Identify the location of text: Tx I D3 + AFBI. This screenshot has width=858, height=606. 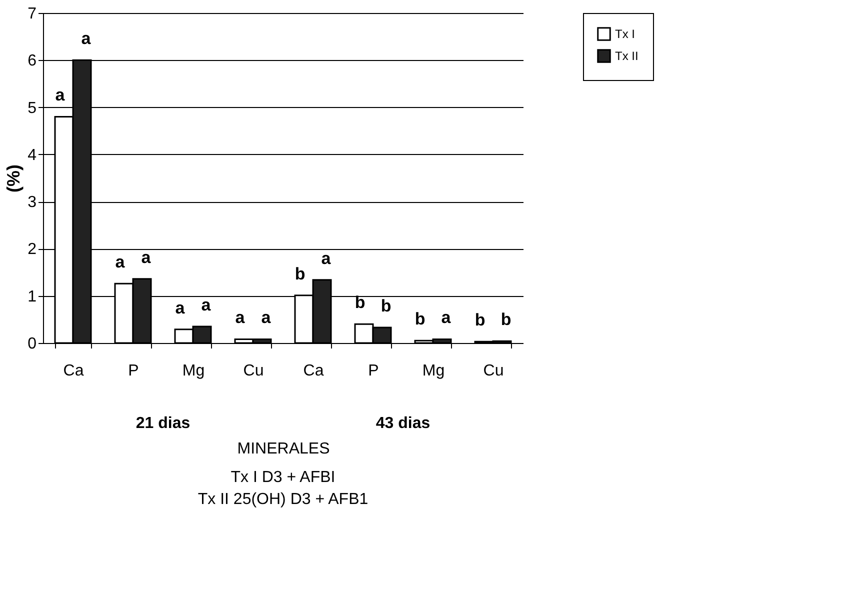
(283, 477).